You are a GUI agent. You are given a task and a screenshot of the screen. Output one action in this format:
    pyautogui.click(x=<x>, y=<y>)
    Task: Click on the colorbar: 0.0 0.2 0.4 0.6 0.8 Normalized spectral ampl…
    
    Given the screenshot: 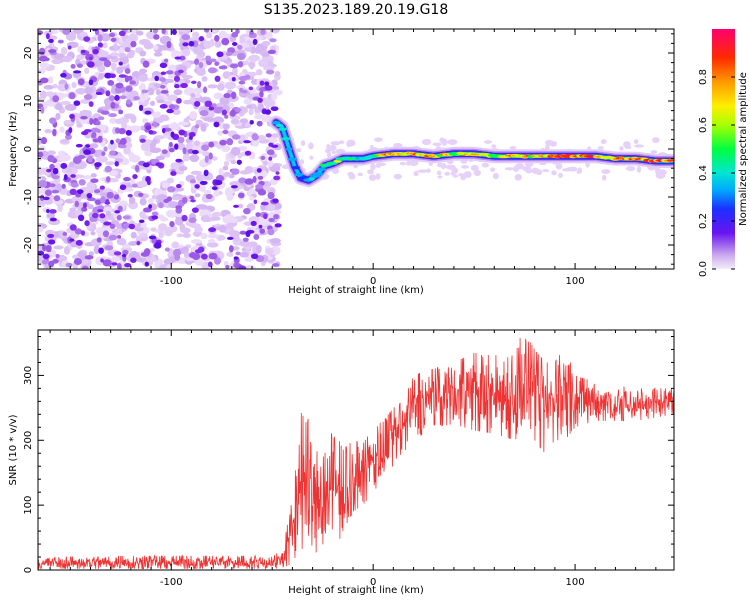 What is the action you would take?
    pyautogui.click(x=723, y=153)
    